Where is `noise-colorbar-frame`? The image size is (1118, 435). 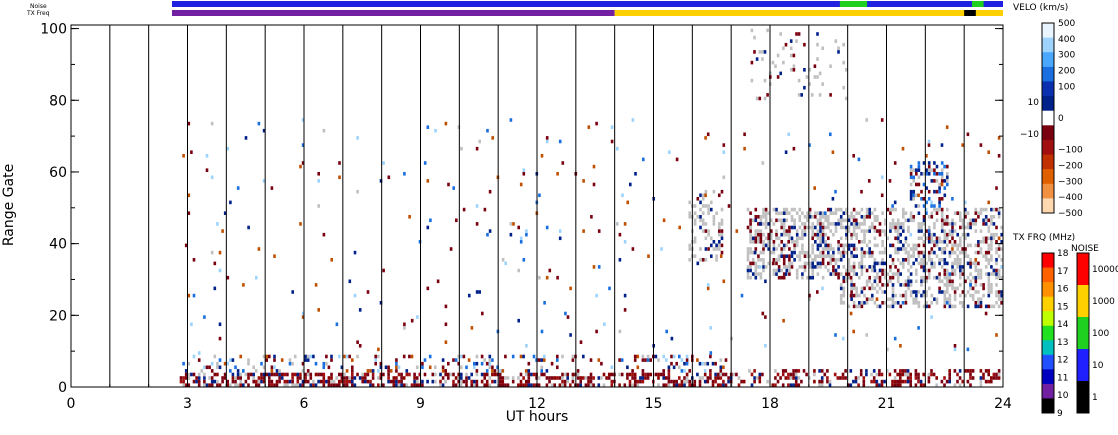
noise-colorbar-frame is located at coordinates (1083, 333).